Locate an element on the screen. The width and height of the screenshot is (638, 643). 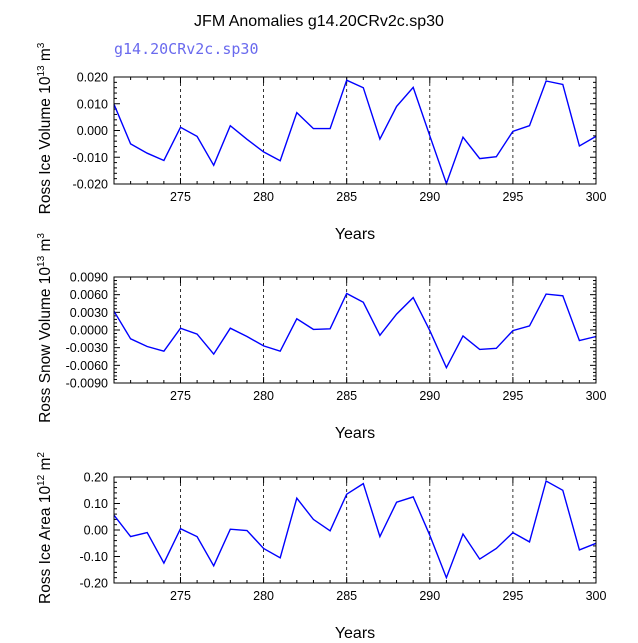
y-tick-label: -0.10 is located at coordinates (94, 557).